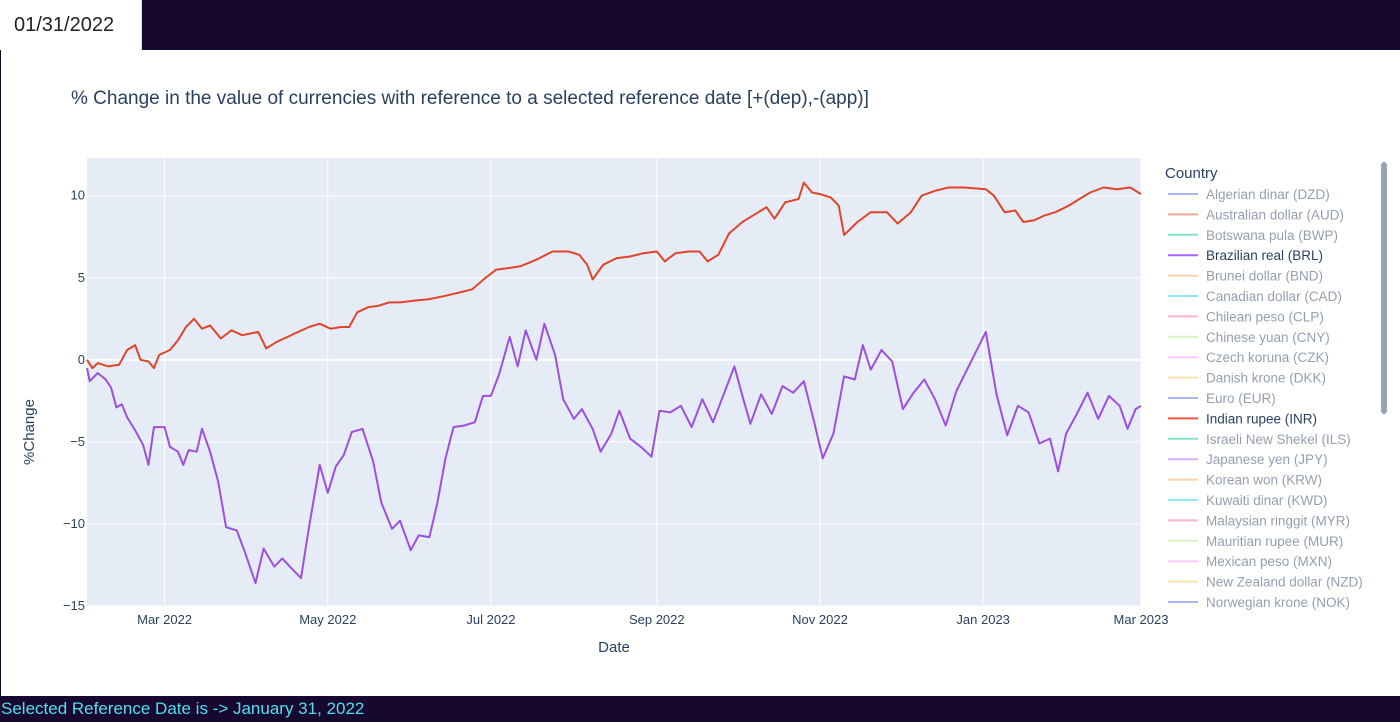  Describe the element at coordinates (74, 523) in the screenshot. I see `y-tick-label: −10` at that location.